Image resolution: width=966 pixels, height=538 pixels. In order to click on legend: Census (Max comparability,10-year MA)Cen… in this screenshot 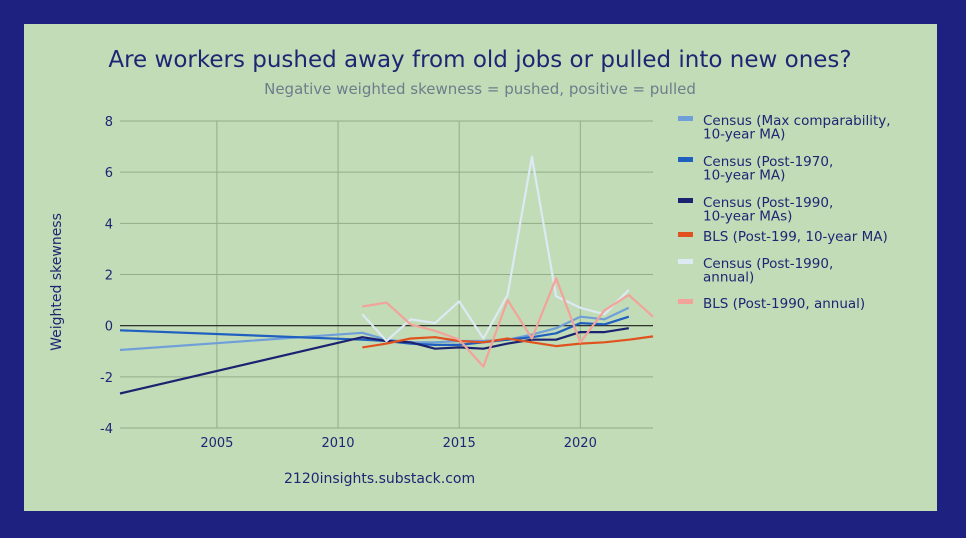, I will do `click(784, 212)`.